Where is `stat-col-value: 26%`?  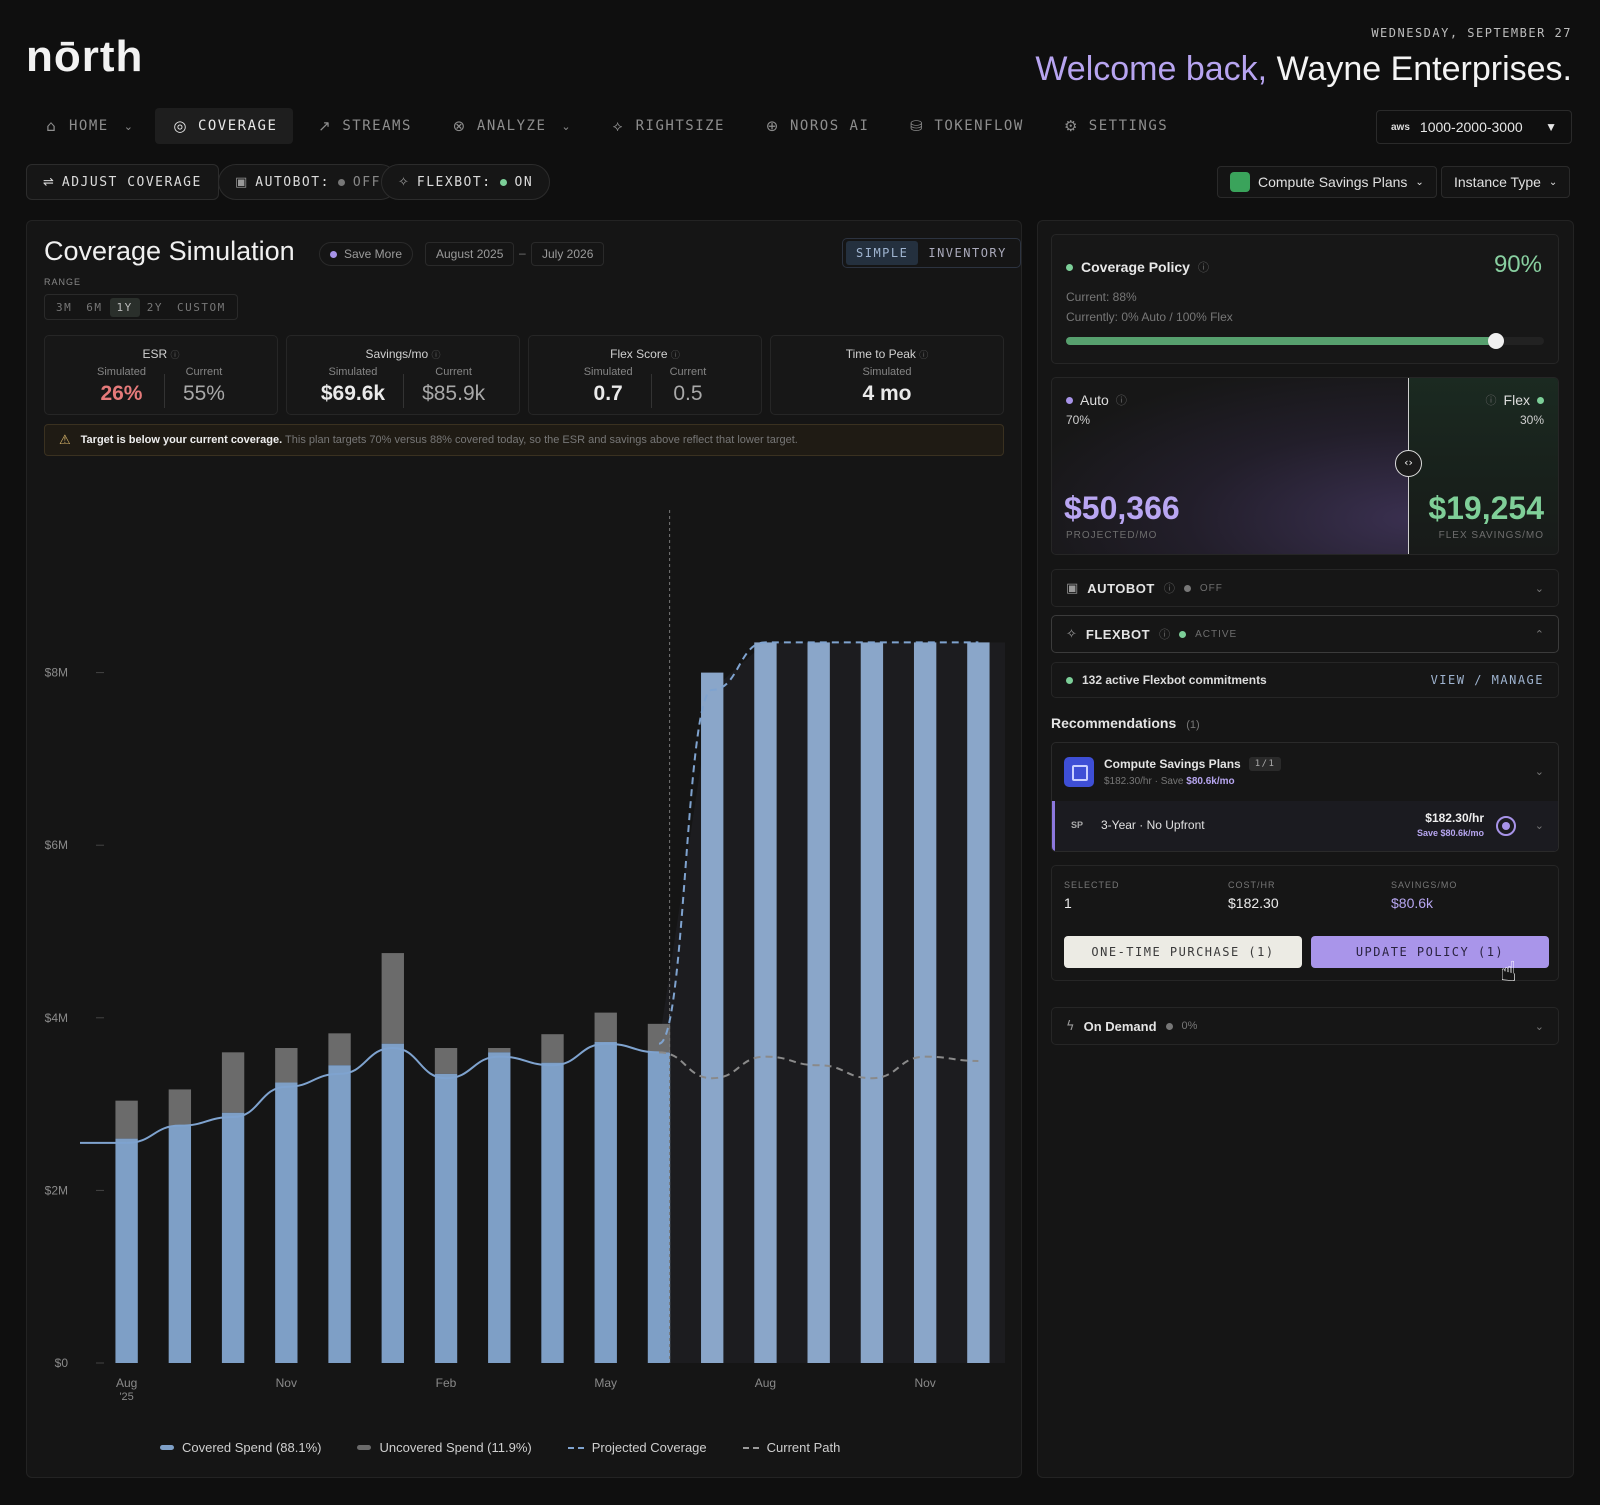
stat-col-value: 26% is located at coordinates (121, 393).